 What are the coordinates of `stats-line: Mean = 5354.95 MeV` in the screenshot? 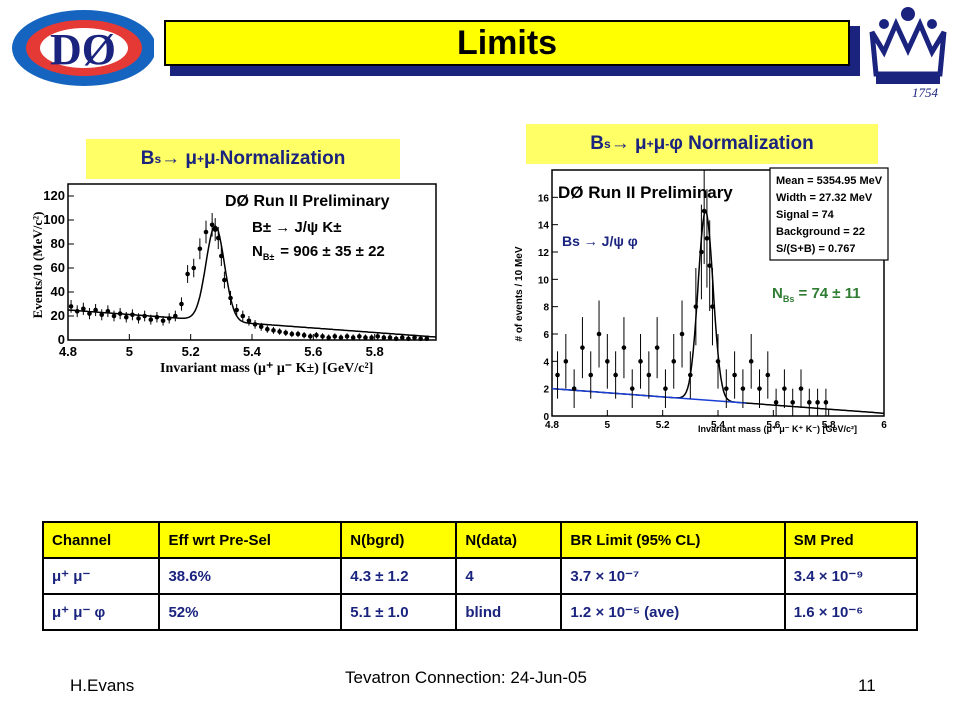 It's located at (829, 181).